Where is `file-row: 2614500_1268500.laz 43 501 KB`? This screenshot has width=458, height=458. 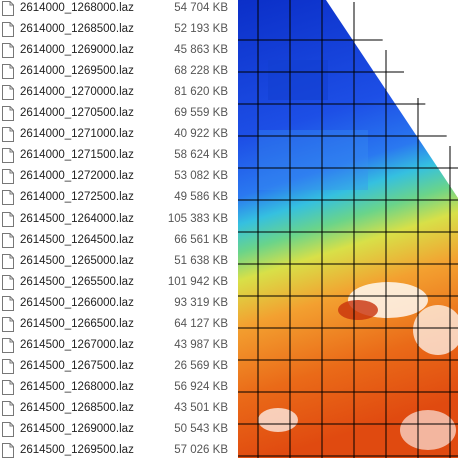 file-row: 2614500_1268500.laz 43 501 KB is located at coordinates (118, 409).